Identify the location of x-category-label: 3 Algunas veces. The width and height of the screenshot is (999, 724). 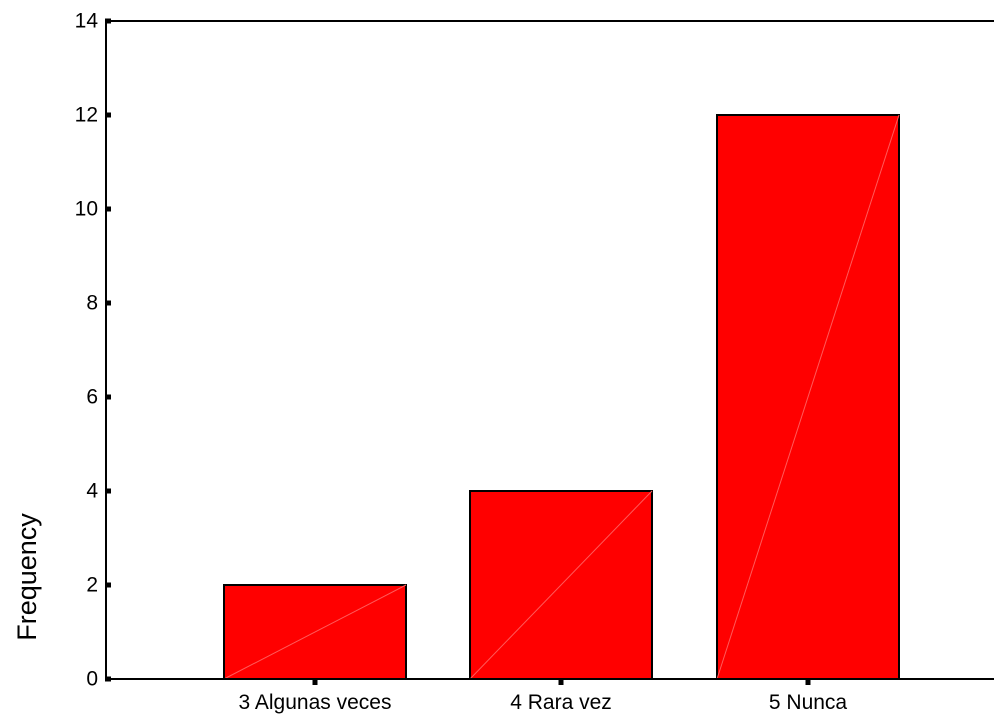
(315, 702).